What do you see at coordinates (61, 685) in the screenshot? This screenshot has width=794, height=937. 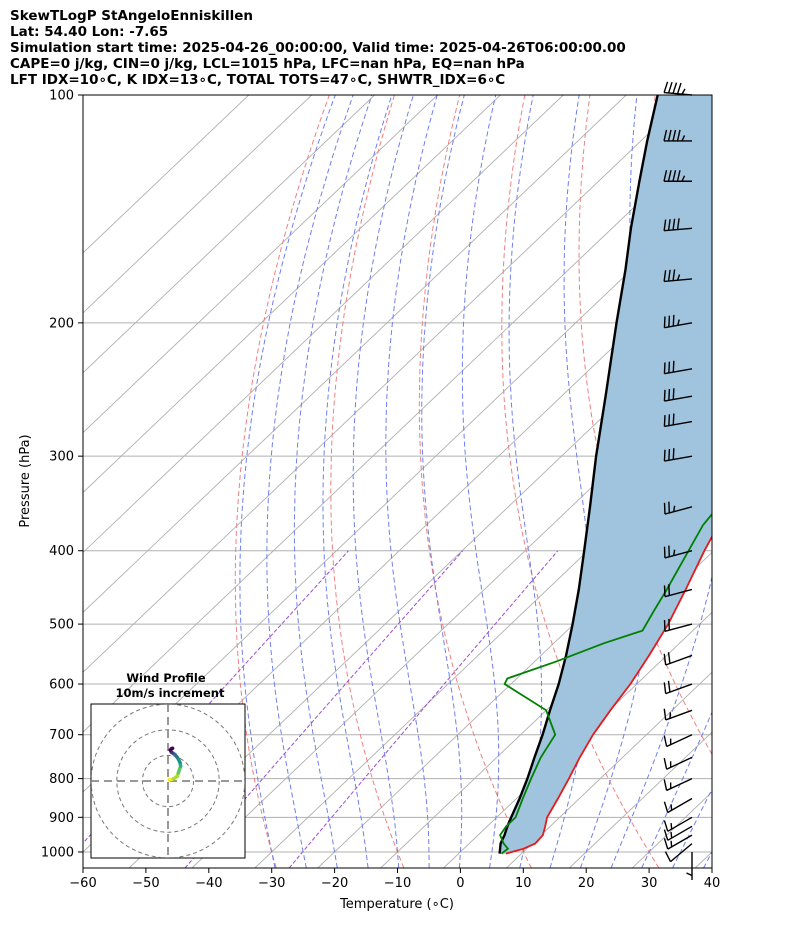 I see `y-tick-label: 600` at bounding box center [61, 685].